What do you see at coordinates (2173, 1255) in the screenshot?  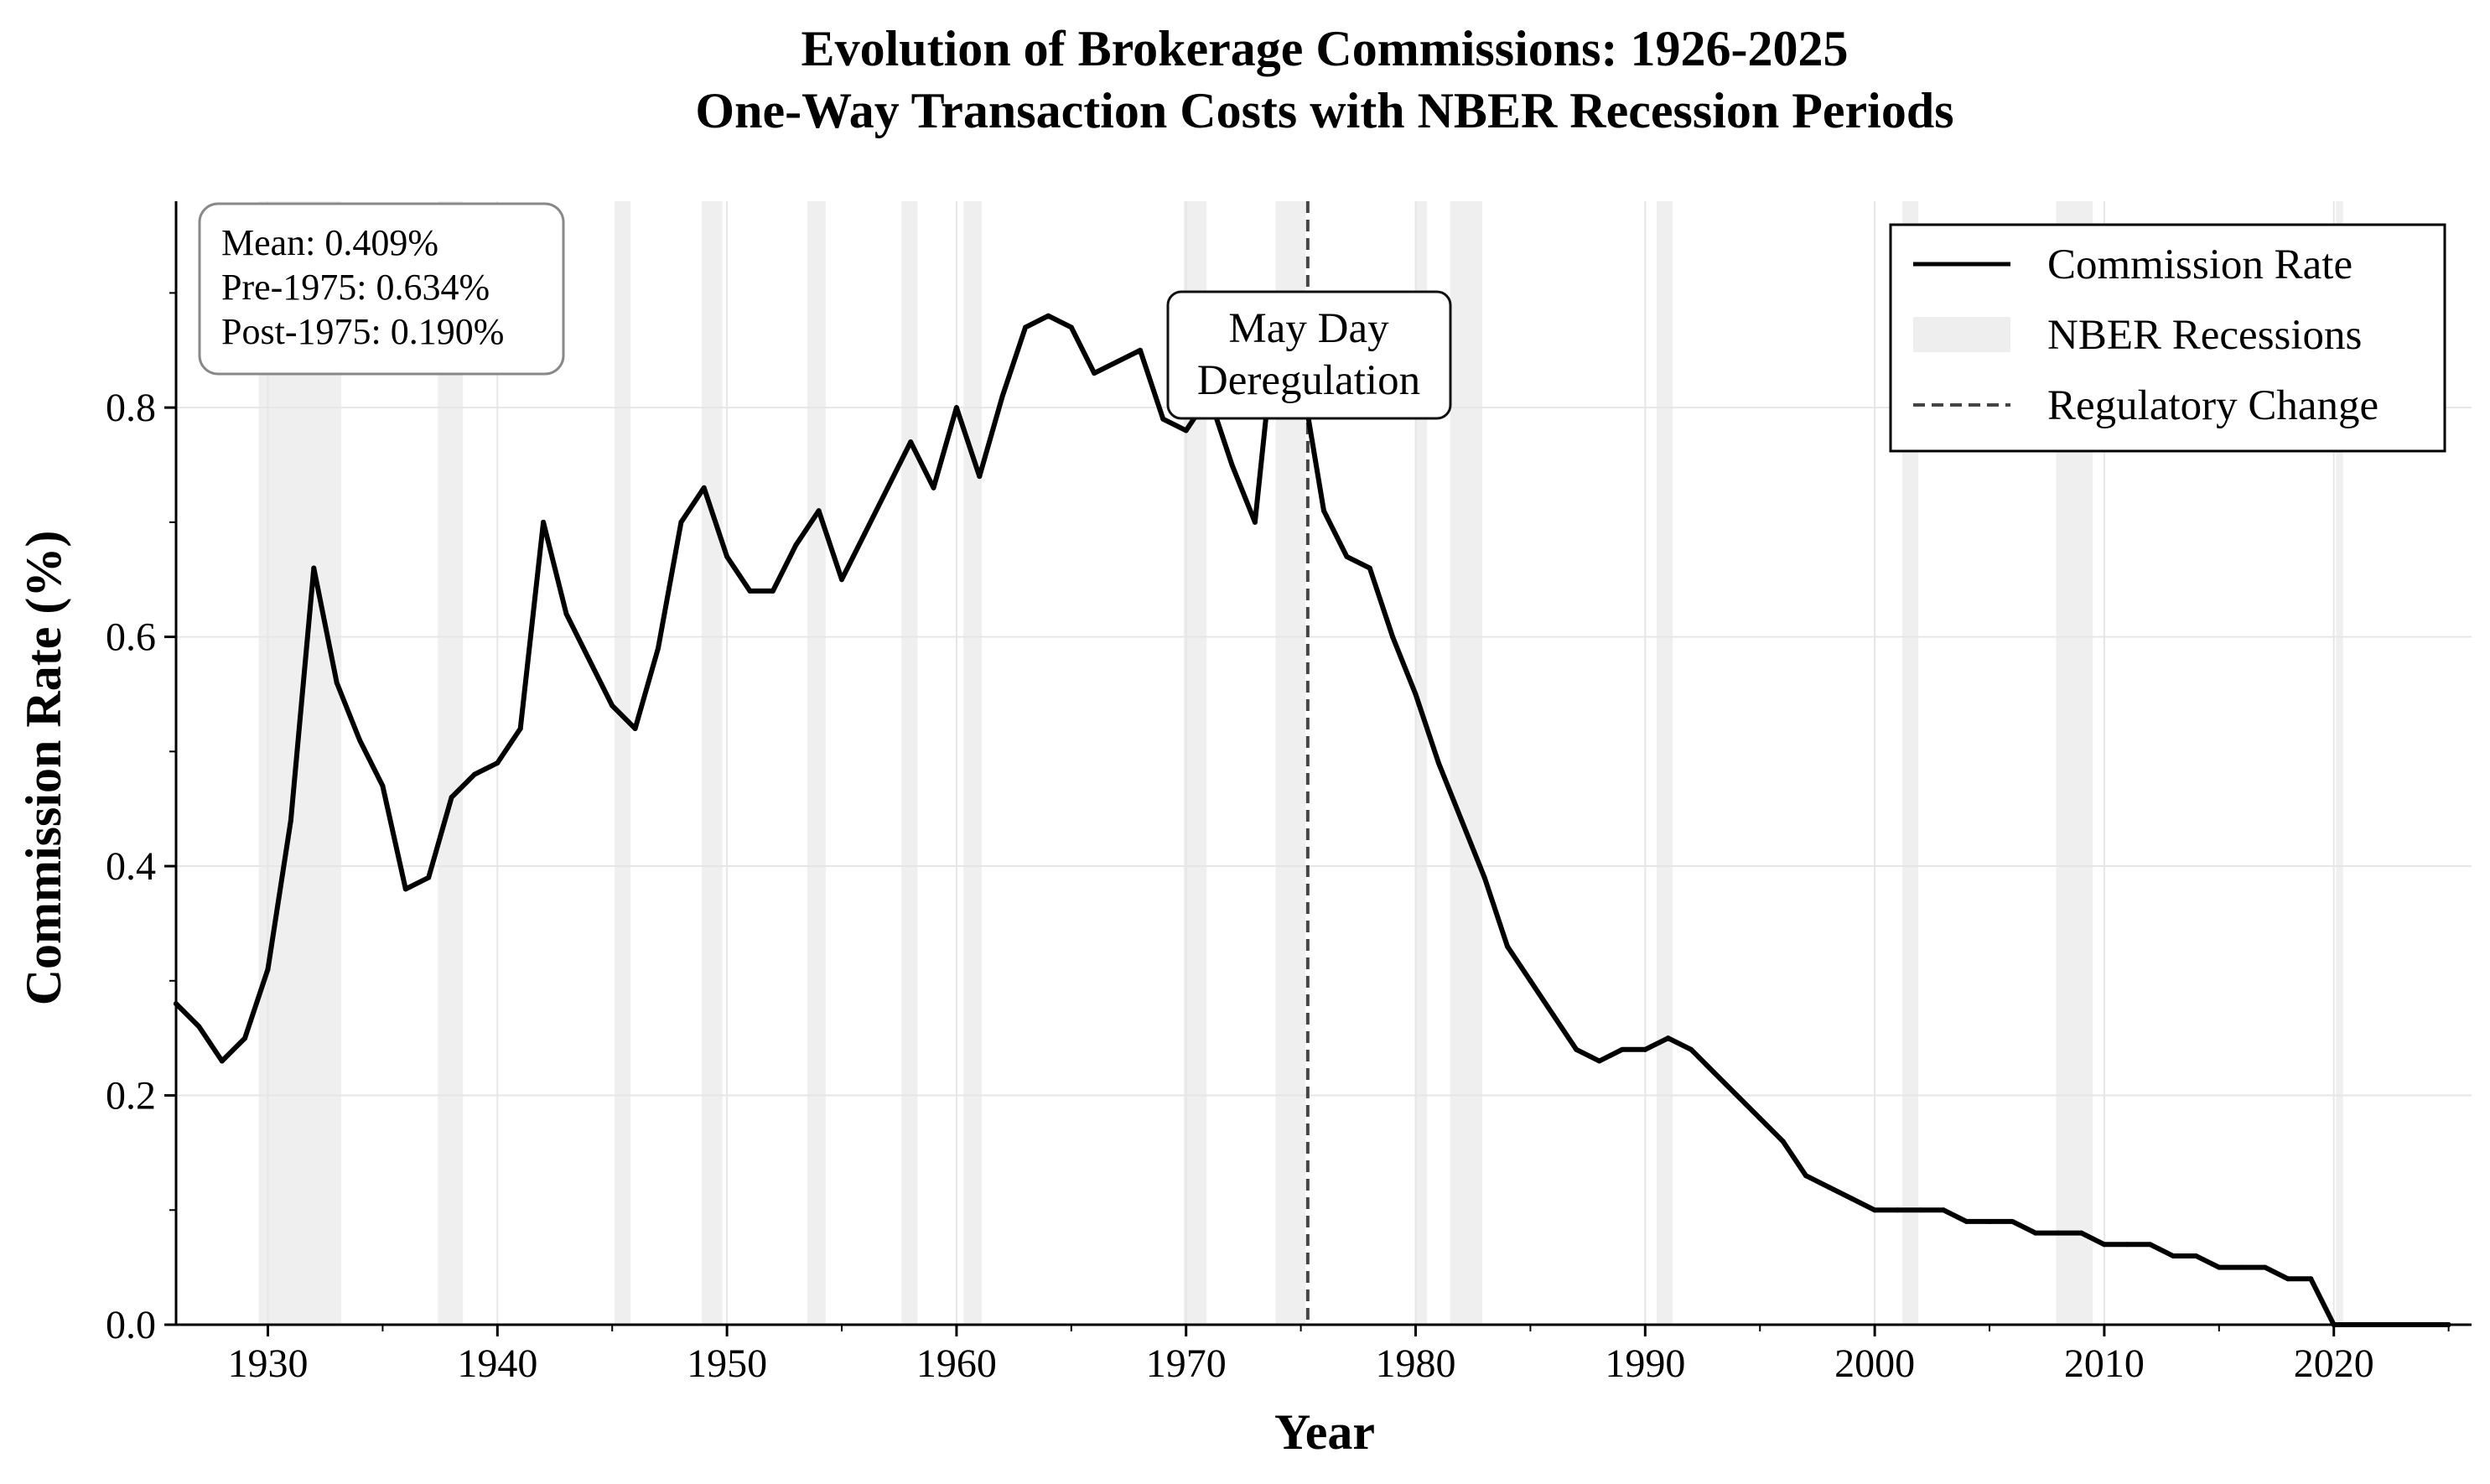 I see `data-point-2013` at bounding box center [2173, 1255].